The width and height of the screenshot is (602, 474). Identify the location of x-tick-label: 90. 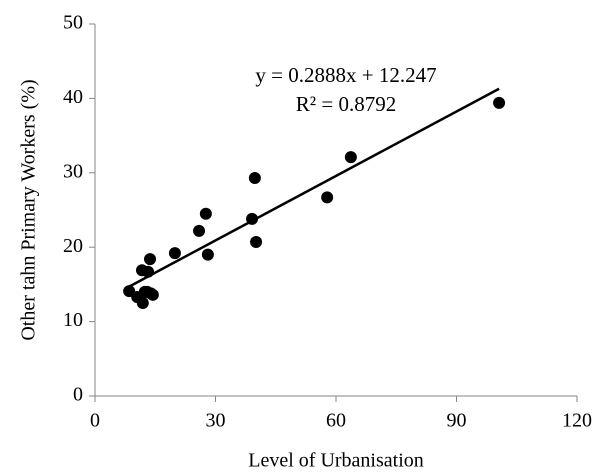
(457, 421).